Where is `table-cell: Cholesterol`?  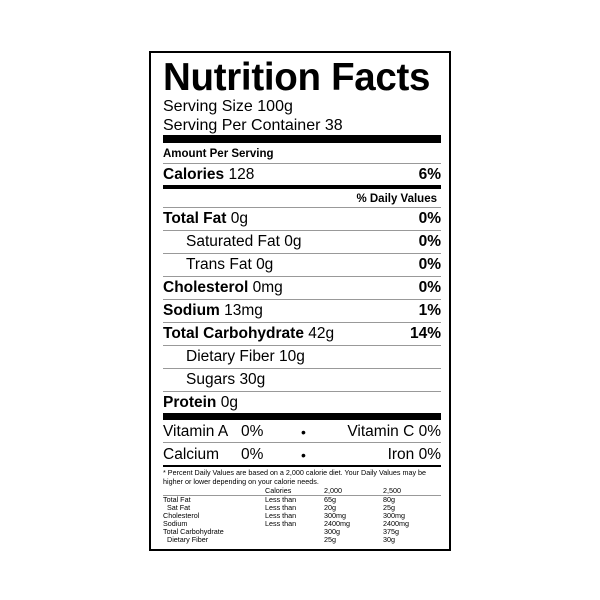 table-cell: Cholesterol is located at coordinates (181, 515).